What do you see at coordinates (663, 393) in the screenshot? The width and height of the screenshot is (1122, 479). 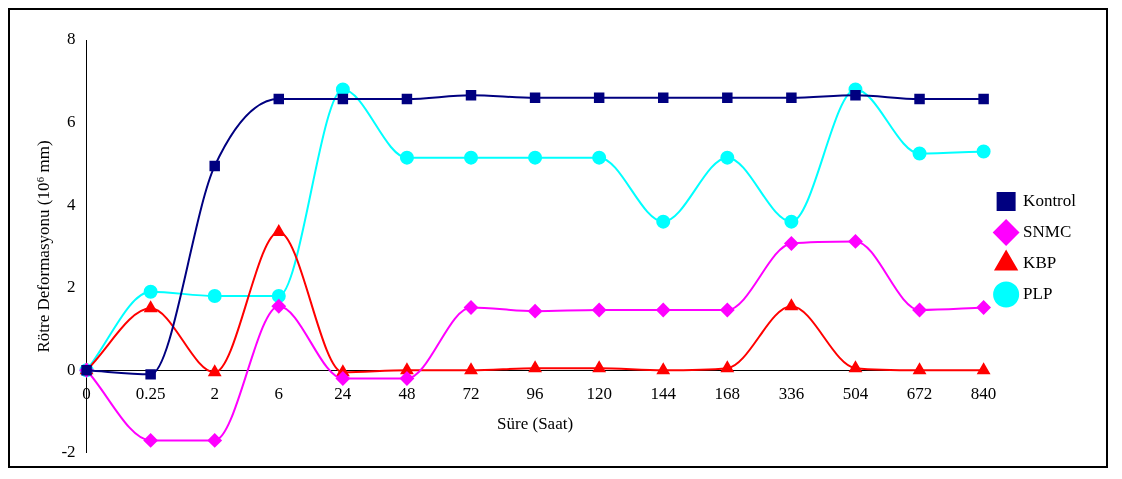 I see `x-tick-label: 144` at bounding box center [663, 393].